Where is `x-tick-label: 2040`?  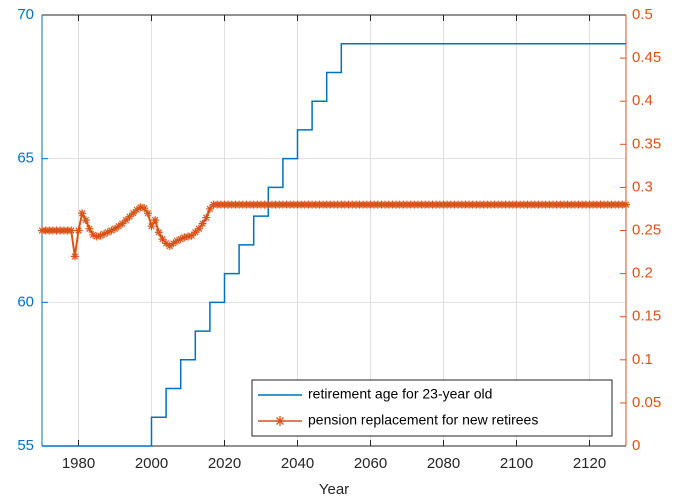 x-tick-label: 2040 is located at coordinates (297, 463).